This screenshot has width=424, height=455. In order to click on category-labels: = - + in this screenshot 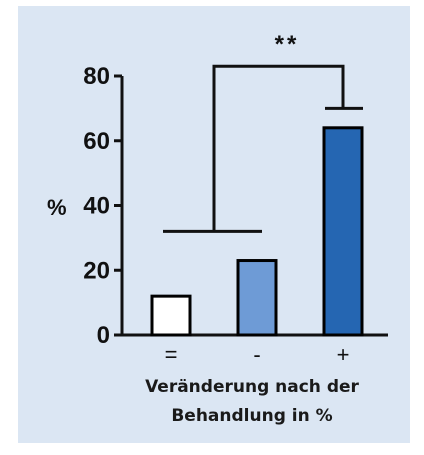, I will do `click(257, 354)`.